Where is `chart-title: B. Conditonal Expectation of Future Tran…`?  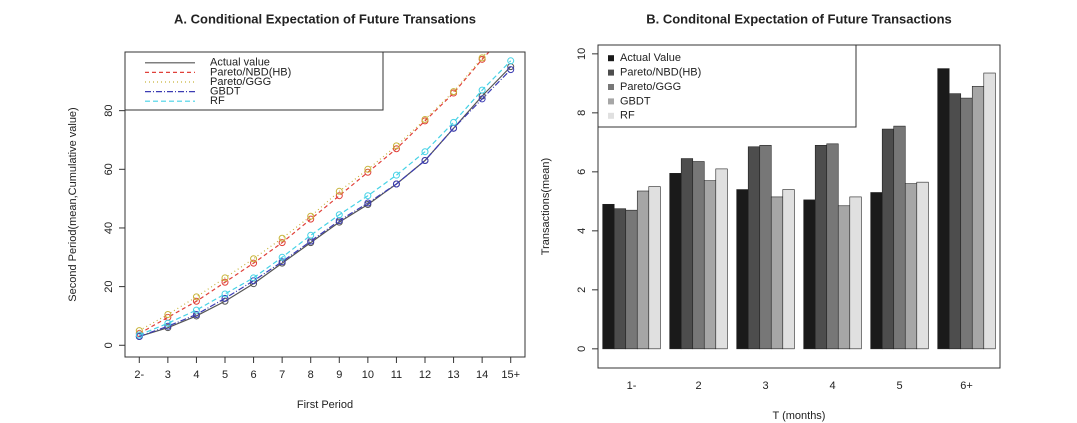 chart-title: B. Conditonal Expectation of Future Tran… is located at coordinates (799, 18).